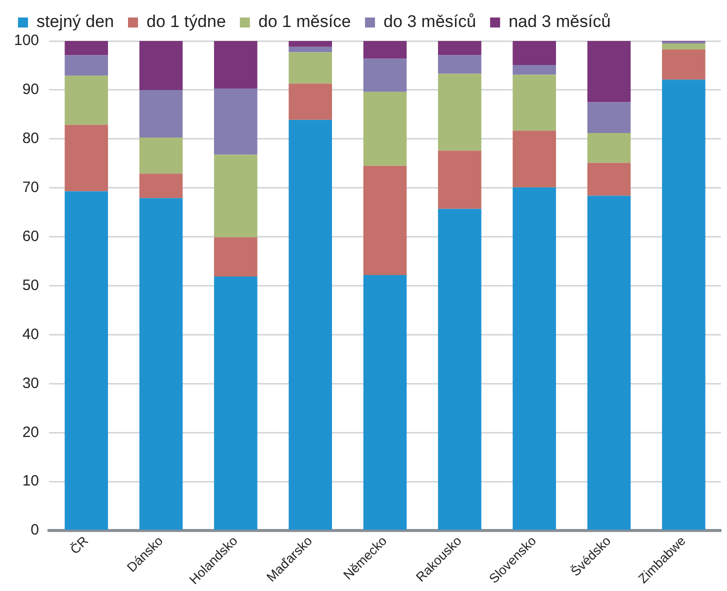  Describe the element at coordinates (31, 383) in the screenshot. I see `y-tick-label: 30` at that location.